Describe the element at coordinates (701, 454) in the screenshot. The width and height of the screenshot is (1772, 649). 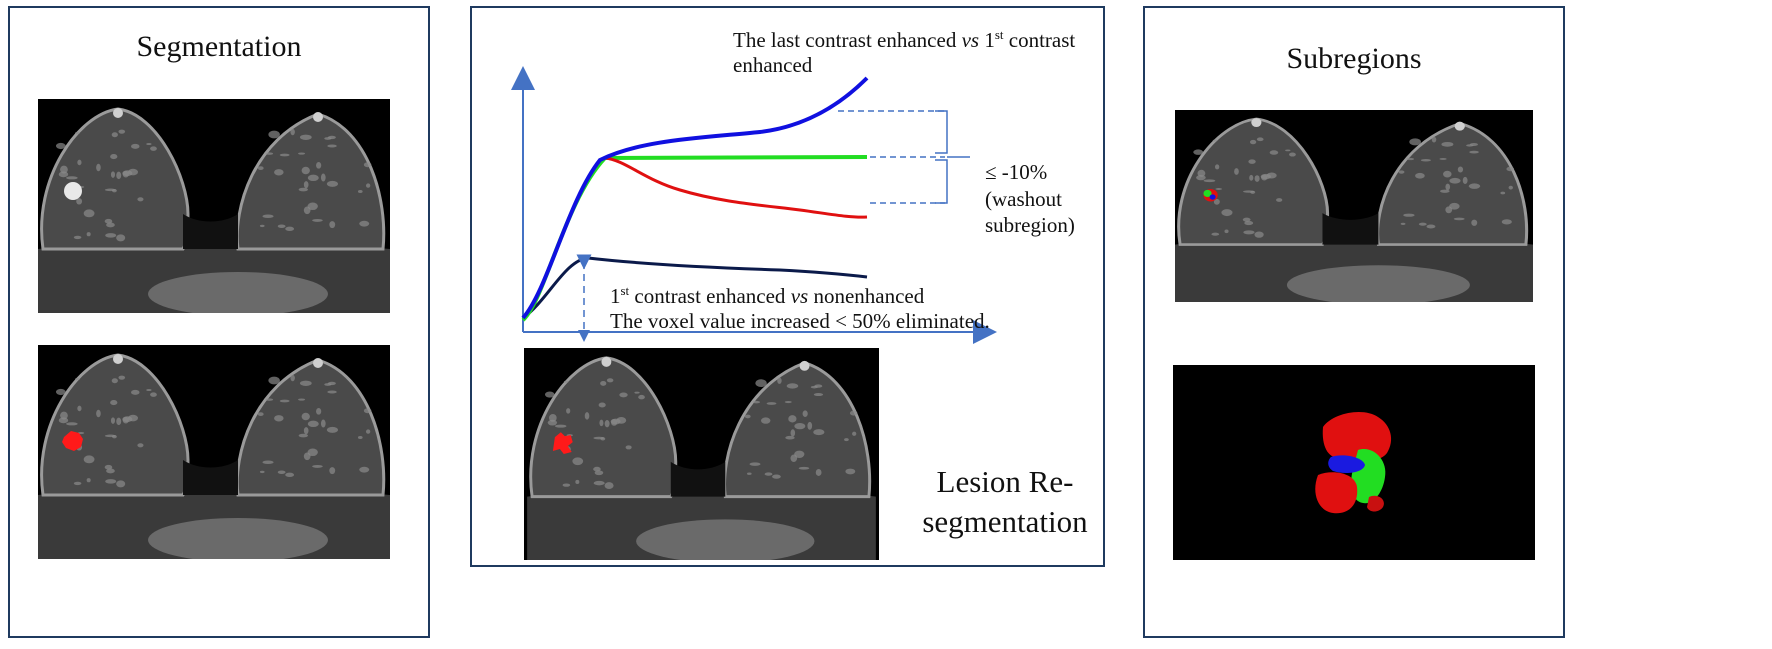
I see `mri-resegmented-svg` at that location.